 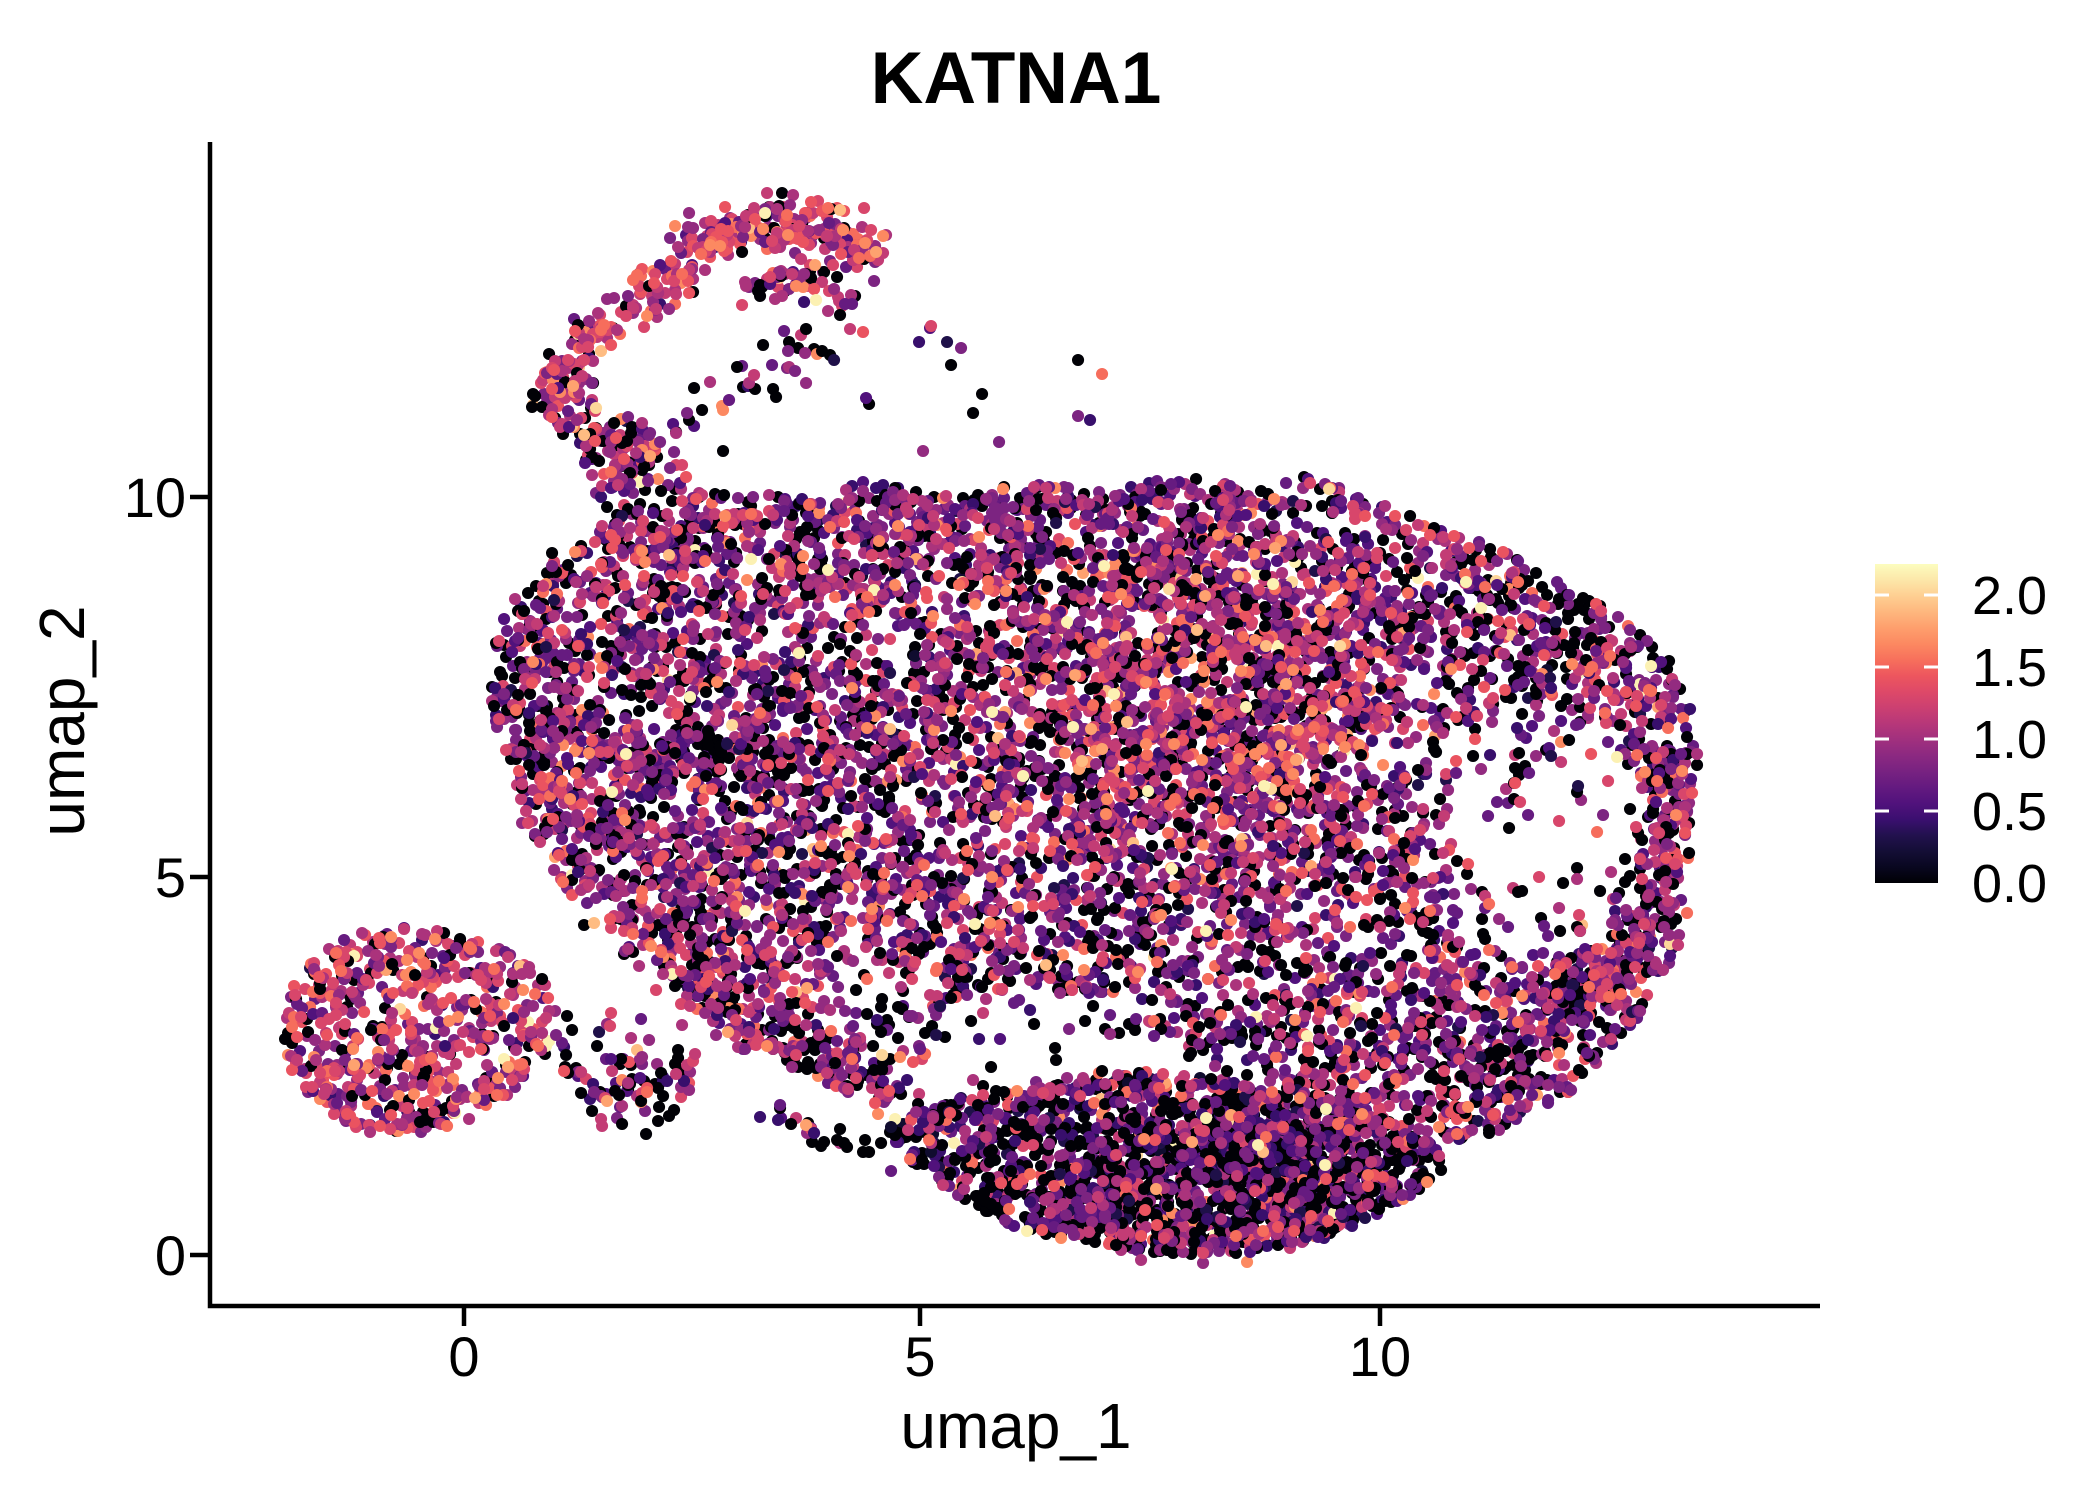 I want to click on svg-text: 0.5, so click(x=2009, y=812).